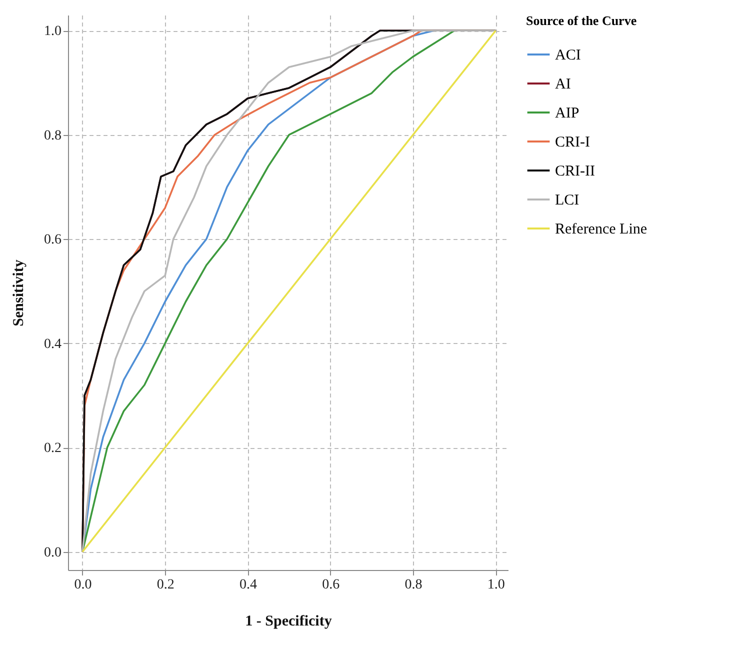  What do you see at coordinates (288, 622) in the screenshot?
I see `x-axis-title: 1 - Specificity` at bounding box center [288, 622].